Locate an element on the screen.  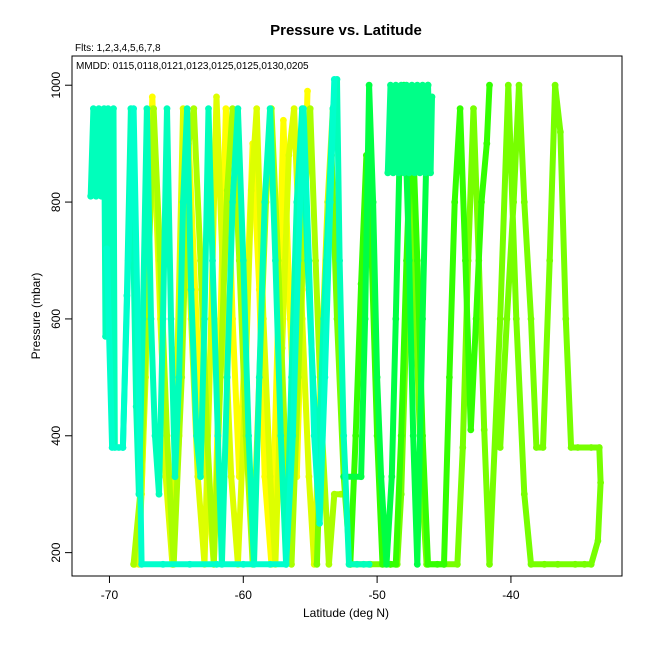
y-tick-label: 400 is located at coordinates (56, 435).